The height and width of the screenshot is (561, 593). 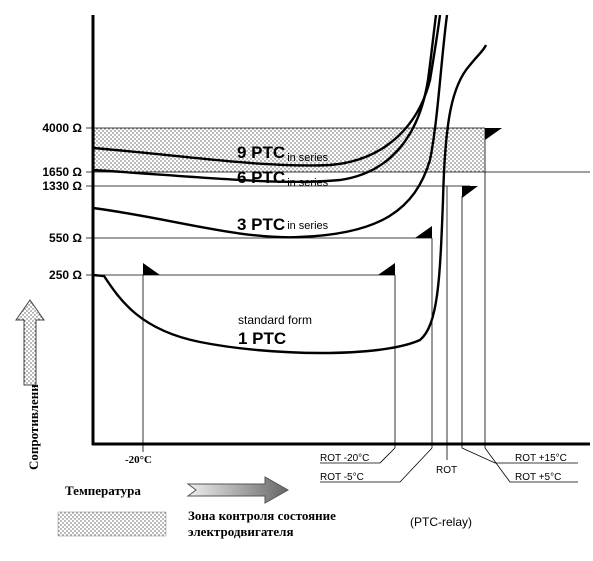 What do you see at coordinates (103, 490) in the screenshot?
I see `x-axis-title: Температура` at bounding box center [103, 490].